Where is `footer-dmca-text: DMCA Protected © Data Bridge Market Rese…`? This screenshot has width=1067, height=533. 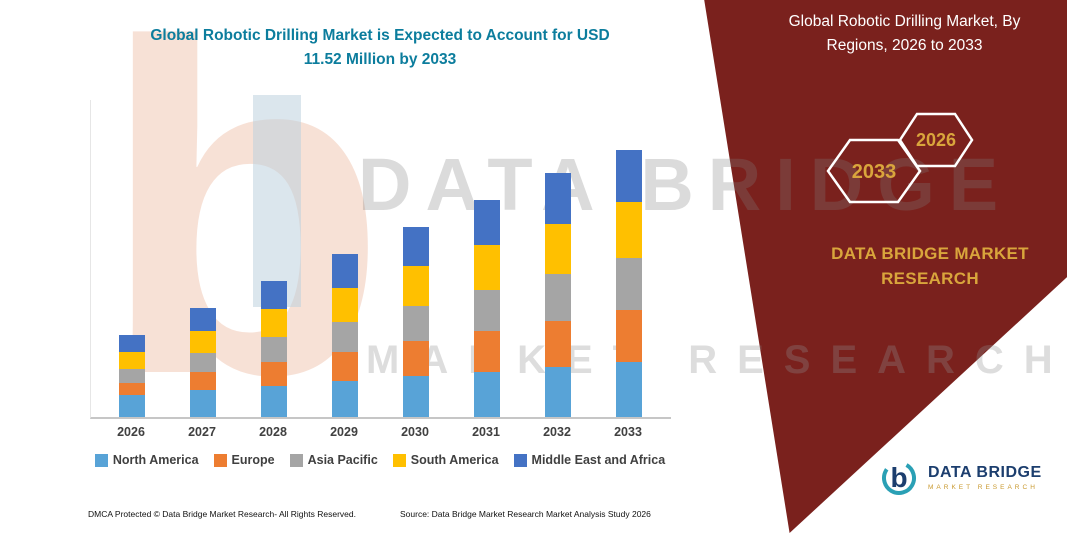 footer-dmca-text: DMCA Protected © Data Bridge Market Rese… is located at coordinates (222, 514).